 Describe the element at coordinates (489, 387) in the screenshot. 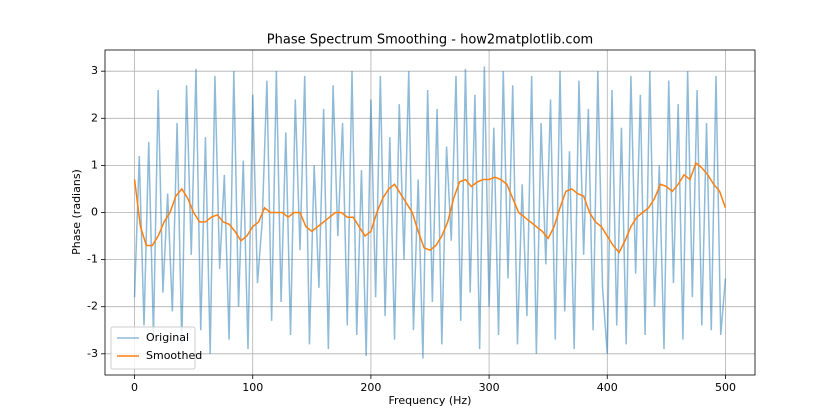

I see `x-tick-label: 300` at that location.